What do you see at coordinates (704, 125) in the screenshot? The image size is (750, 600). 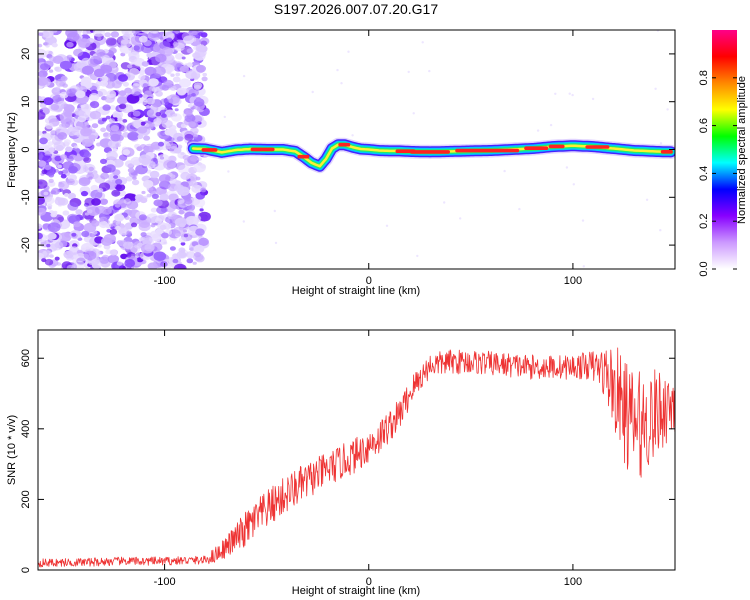 I see `colorbar-tick-label-0-6: 0.6` at bounding box center [704, 125].